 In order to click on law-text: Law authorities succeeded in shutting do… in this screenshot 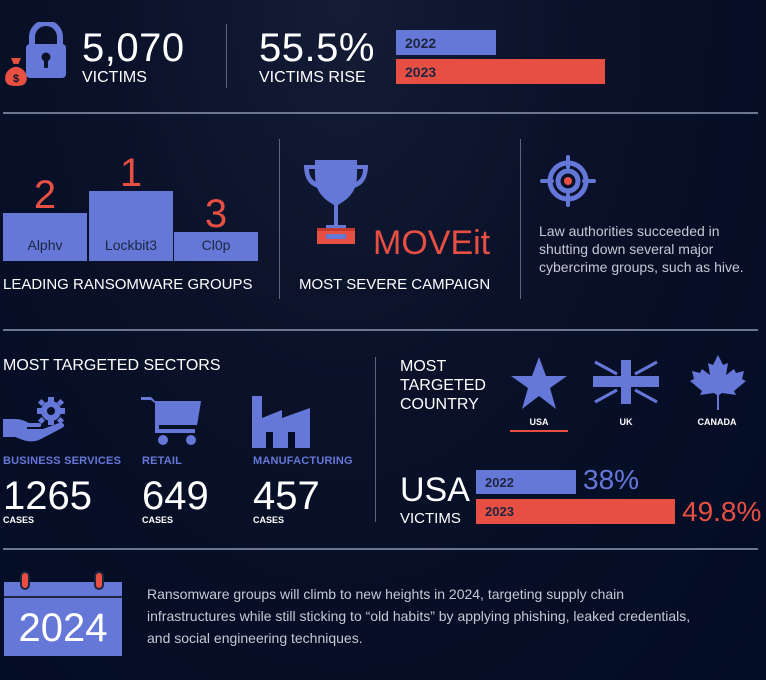, I will do `click(641, 249)`.